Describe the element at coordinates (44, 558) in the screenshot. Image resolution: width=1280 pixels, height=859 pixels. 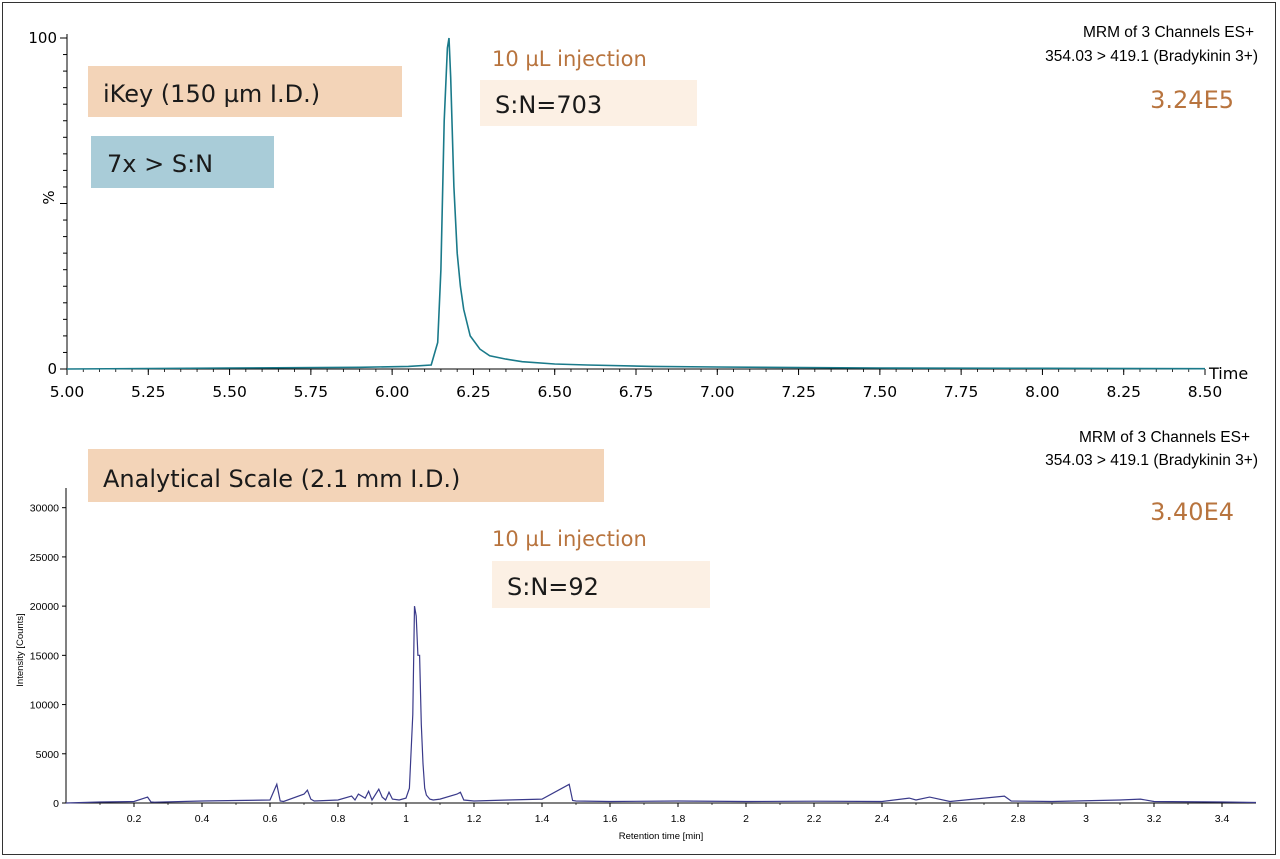
I see `bottom-y-tick-label: 25000` at that location.